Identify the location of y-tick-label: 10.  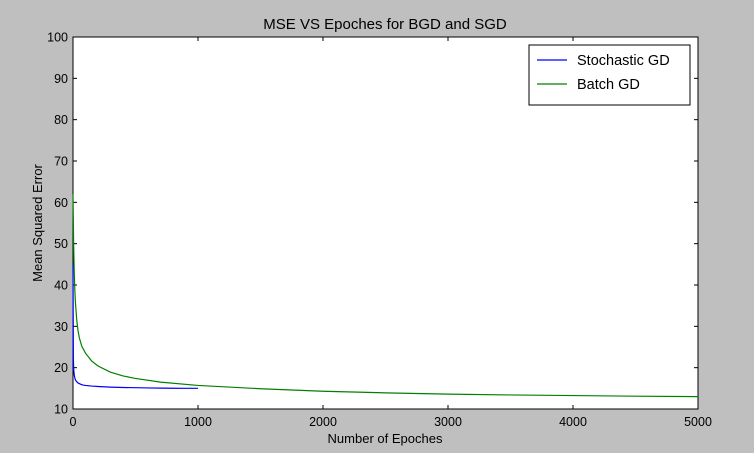
(61, 410).